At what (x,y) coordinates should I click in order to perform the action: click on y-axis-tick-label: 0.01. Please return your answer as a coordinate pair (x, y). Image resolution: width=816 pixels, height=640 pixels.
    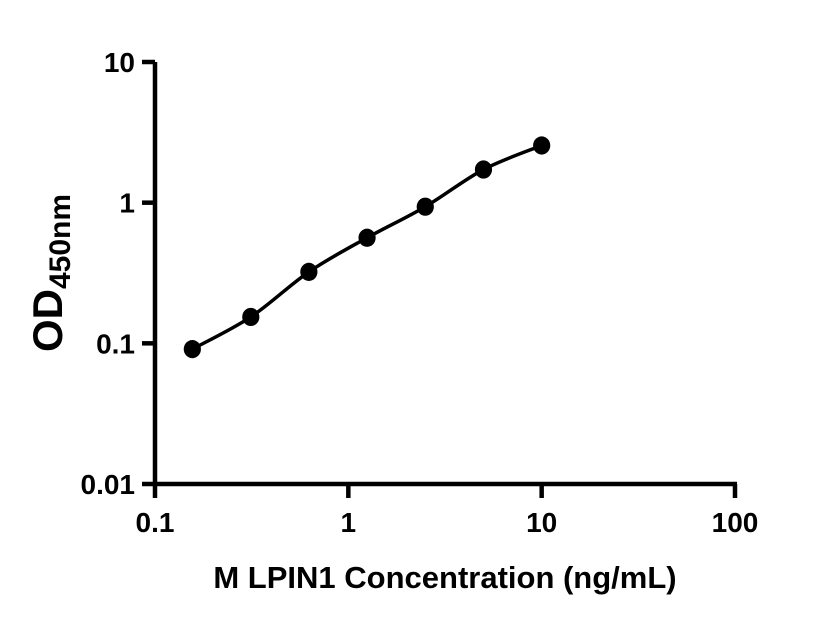
    Looking at the image, I should click on (108, 484).